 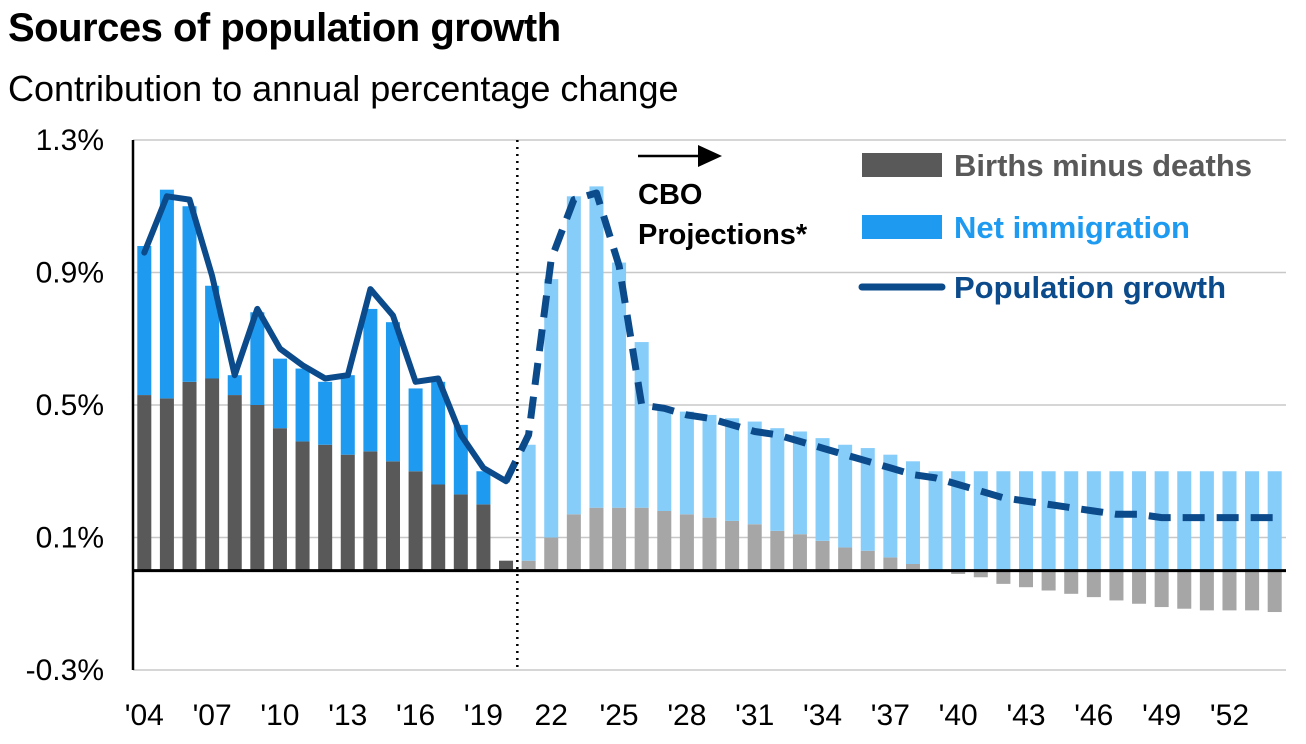 What do you see at coordinates (822, 715) in the screenshot?
I see `x-tick-label: '34` at bounding box center [822, 715].